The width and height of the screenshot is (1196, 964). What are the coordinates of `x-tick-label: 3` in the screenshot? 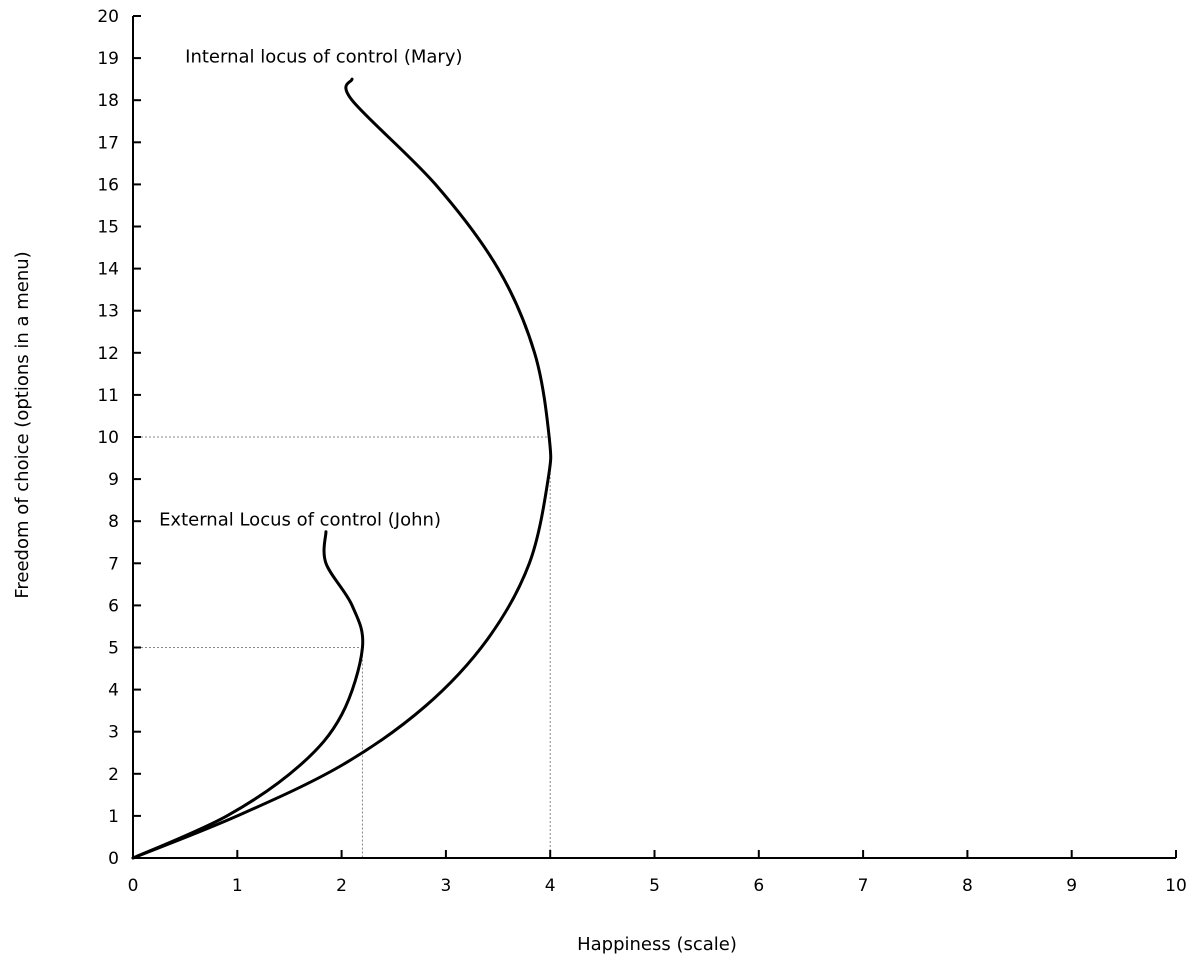 It's located at (445, 886).